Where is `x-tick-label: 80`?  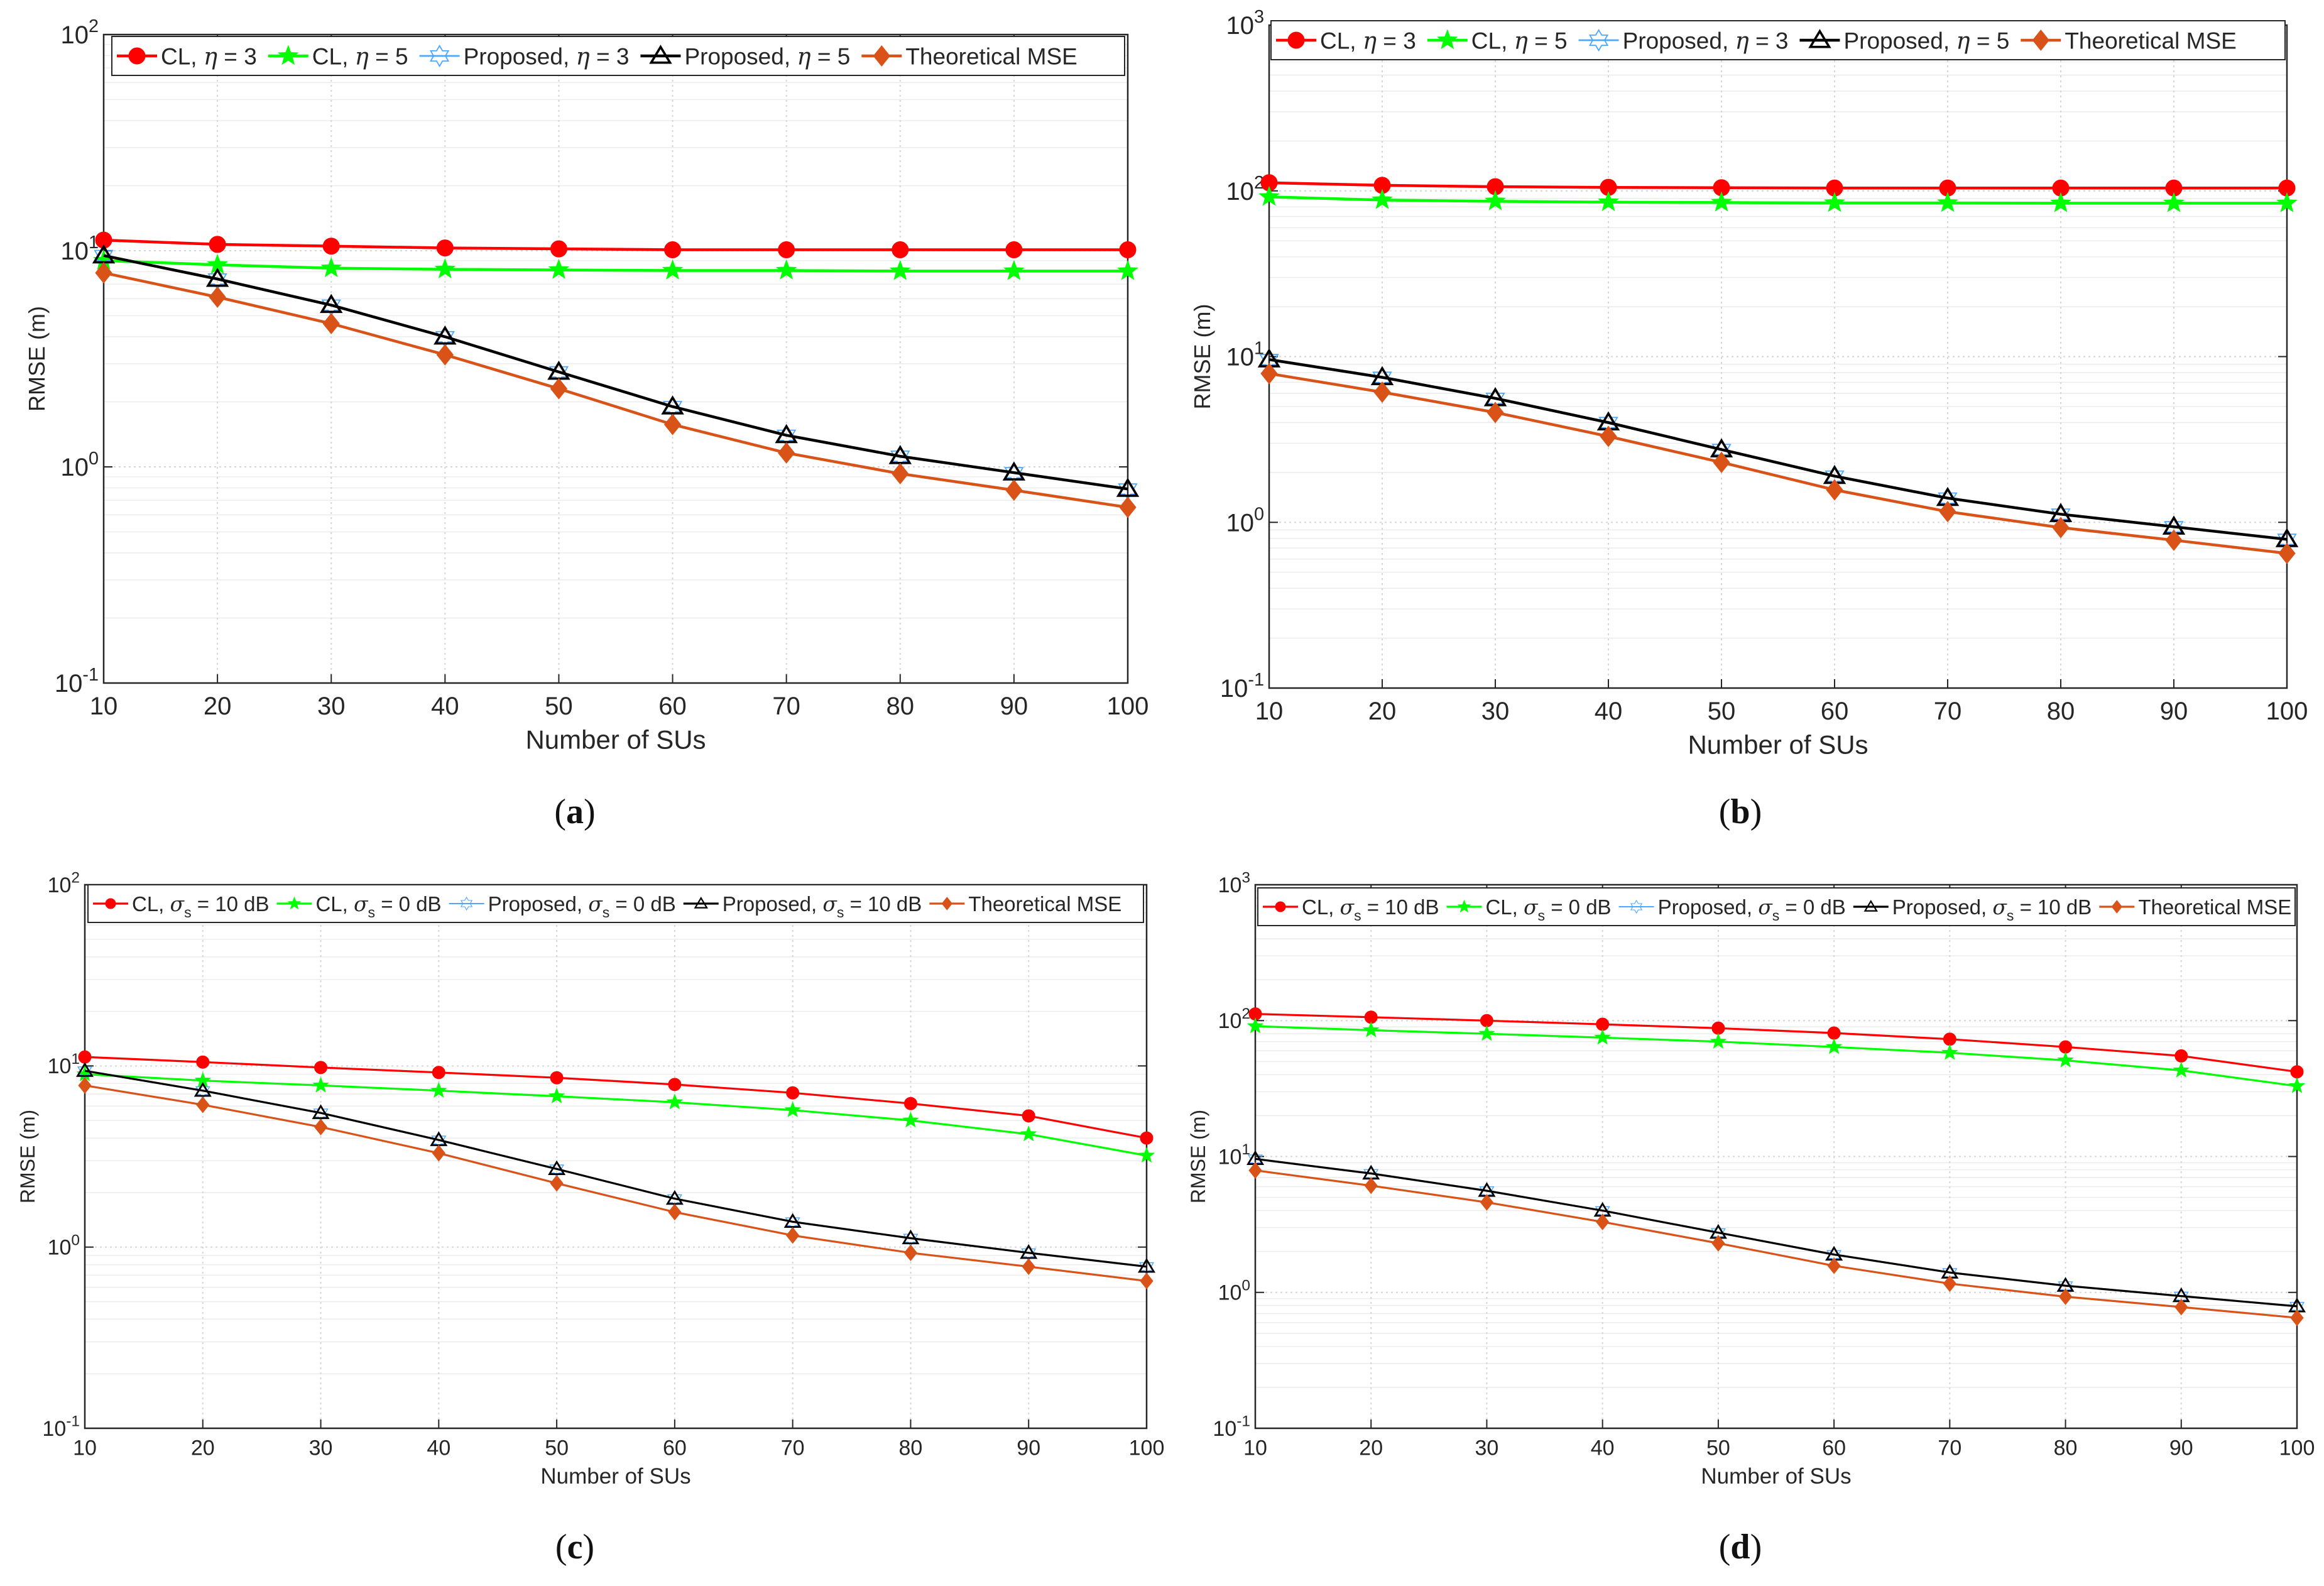
x-tick-label: 80 is located at coordinates (901, 706).